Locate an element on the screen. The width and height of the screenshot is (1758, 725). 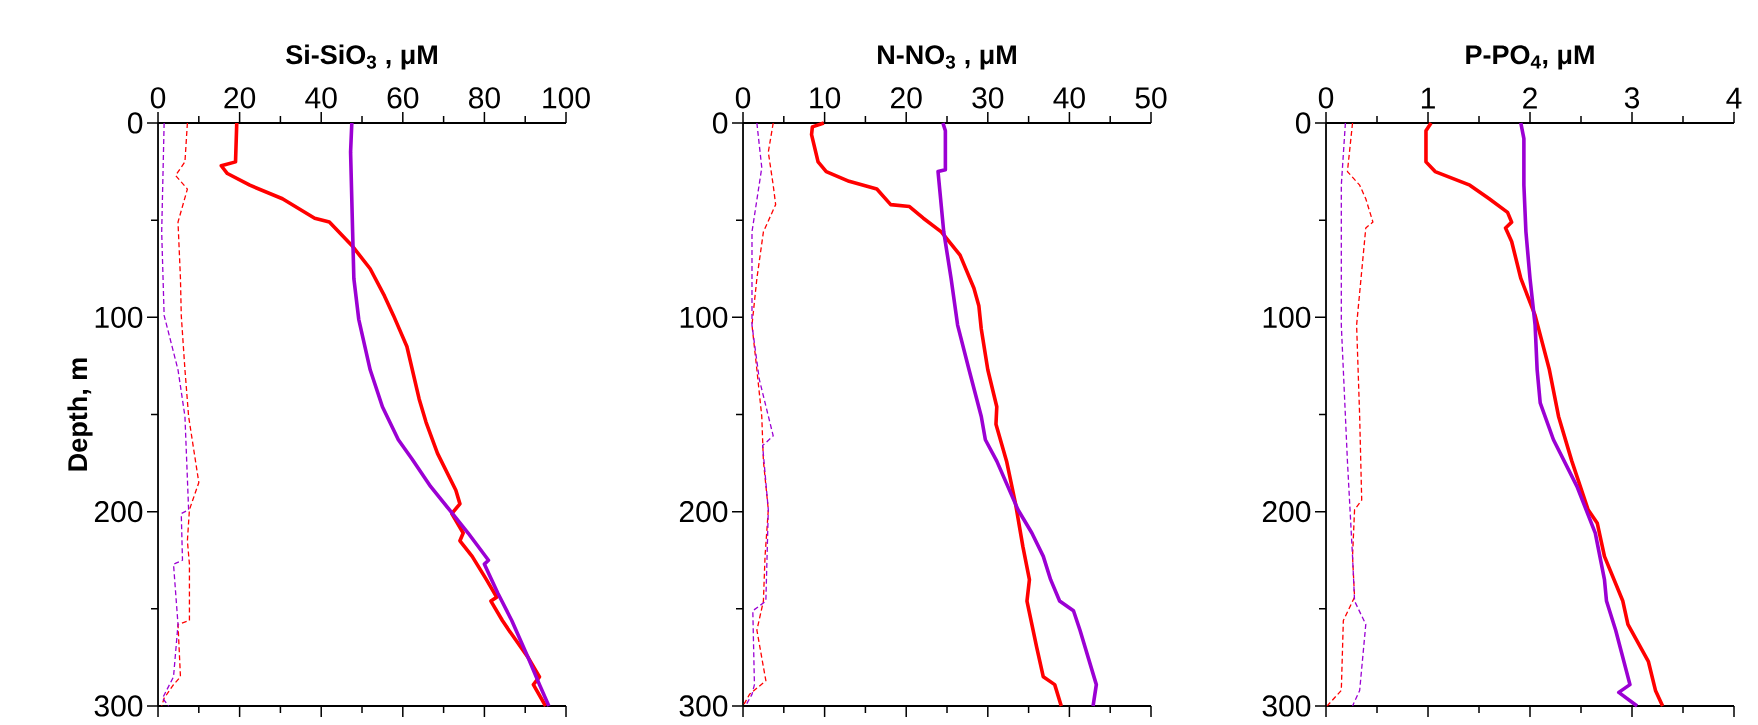
x-tick-label: 1 is located at coordinates (1428, 98).